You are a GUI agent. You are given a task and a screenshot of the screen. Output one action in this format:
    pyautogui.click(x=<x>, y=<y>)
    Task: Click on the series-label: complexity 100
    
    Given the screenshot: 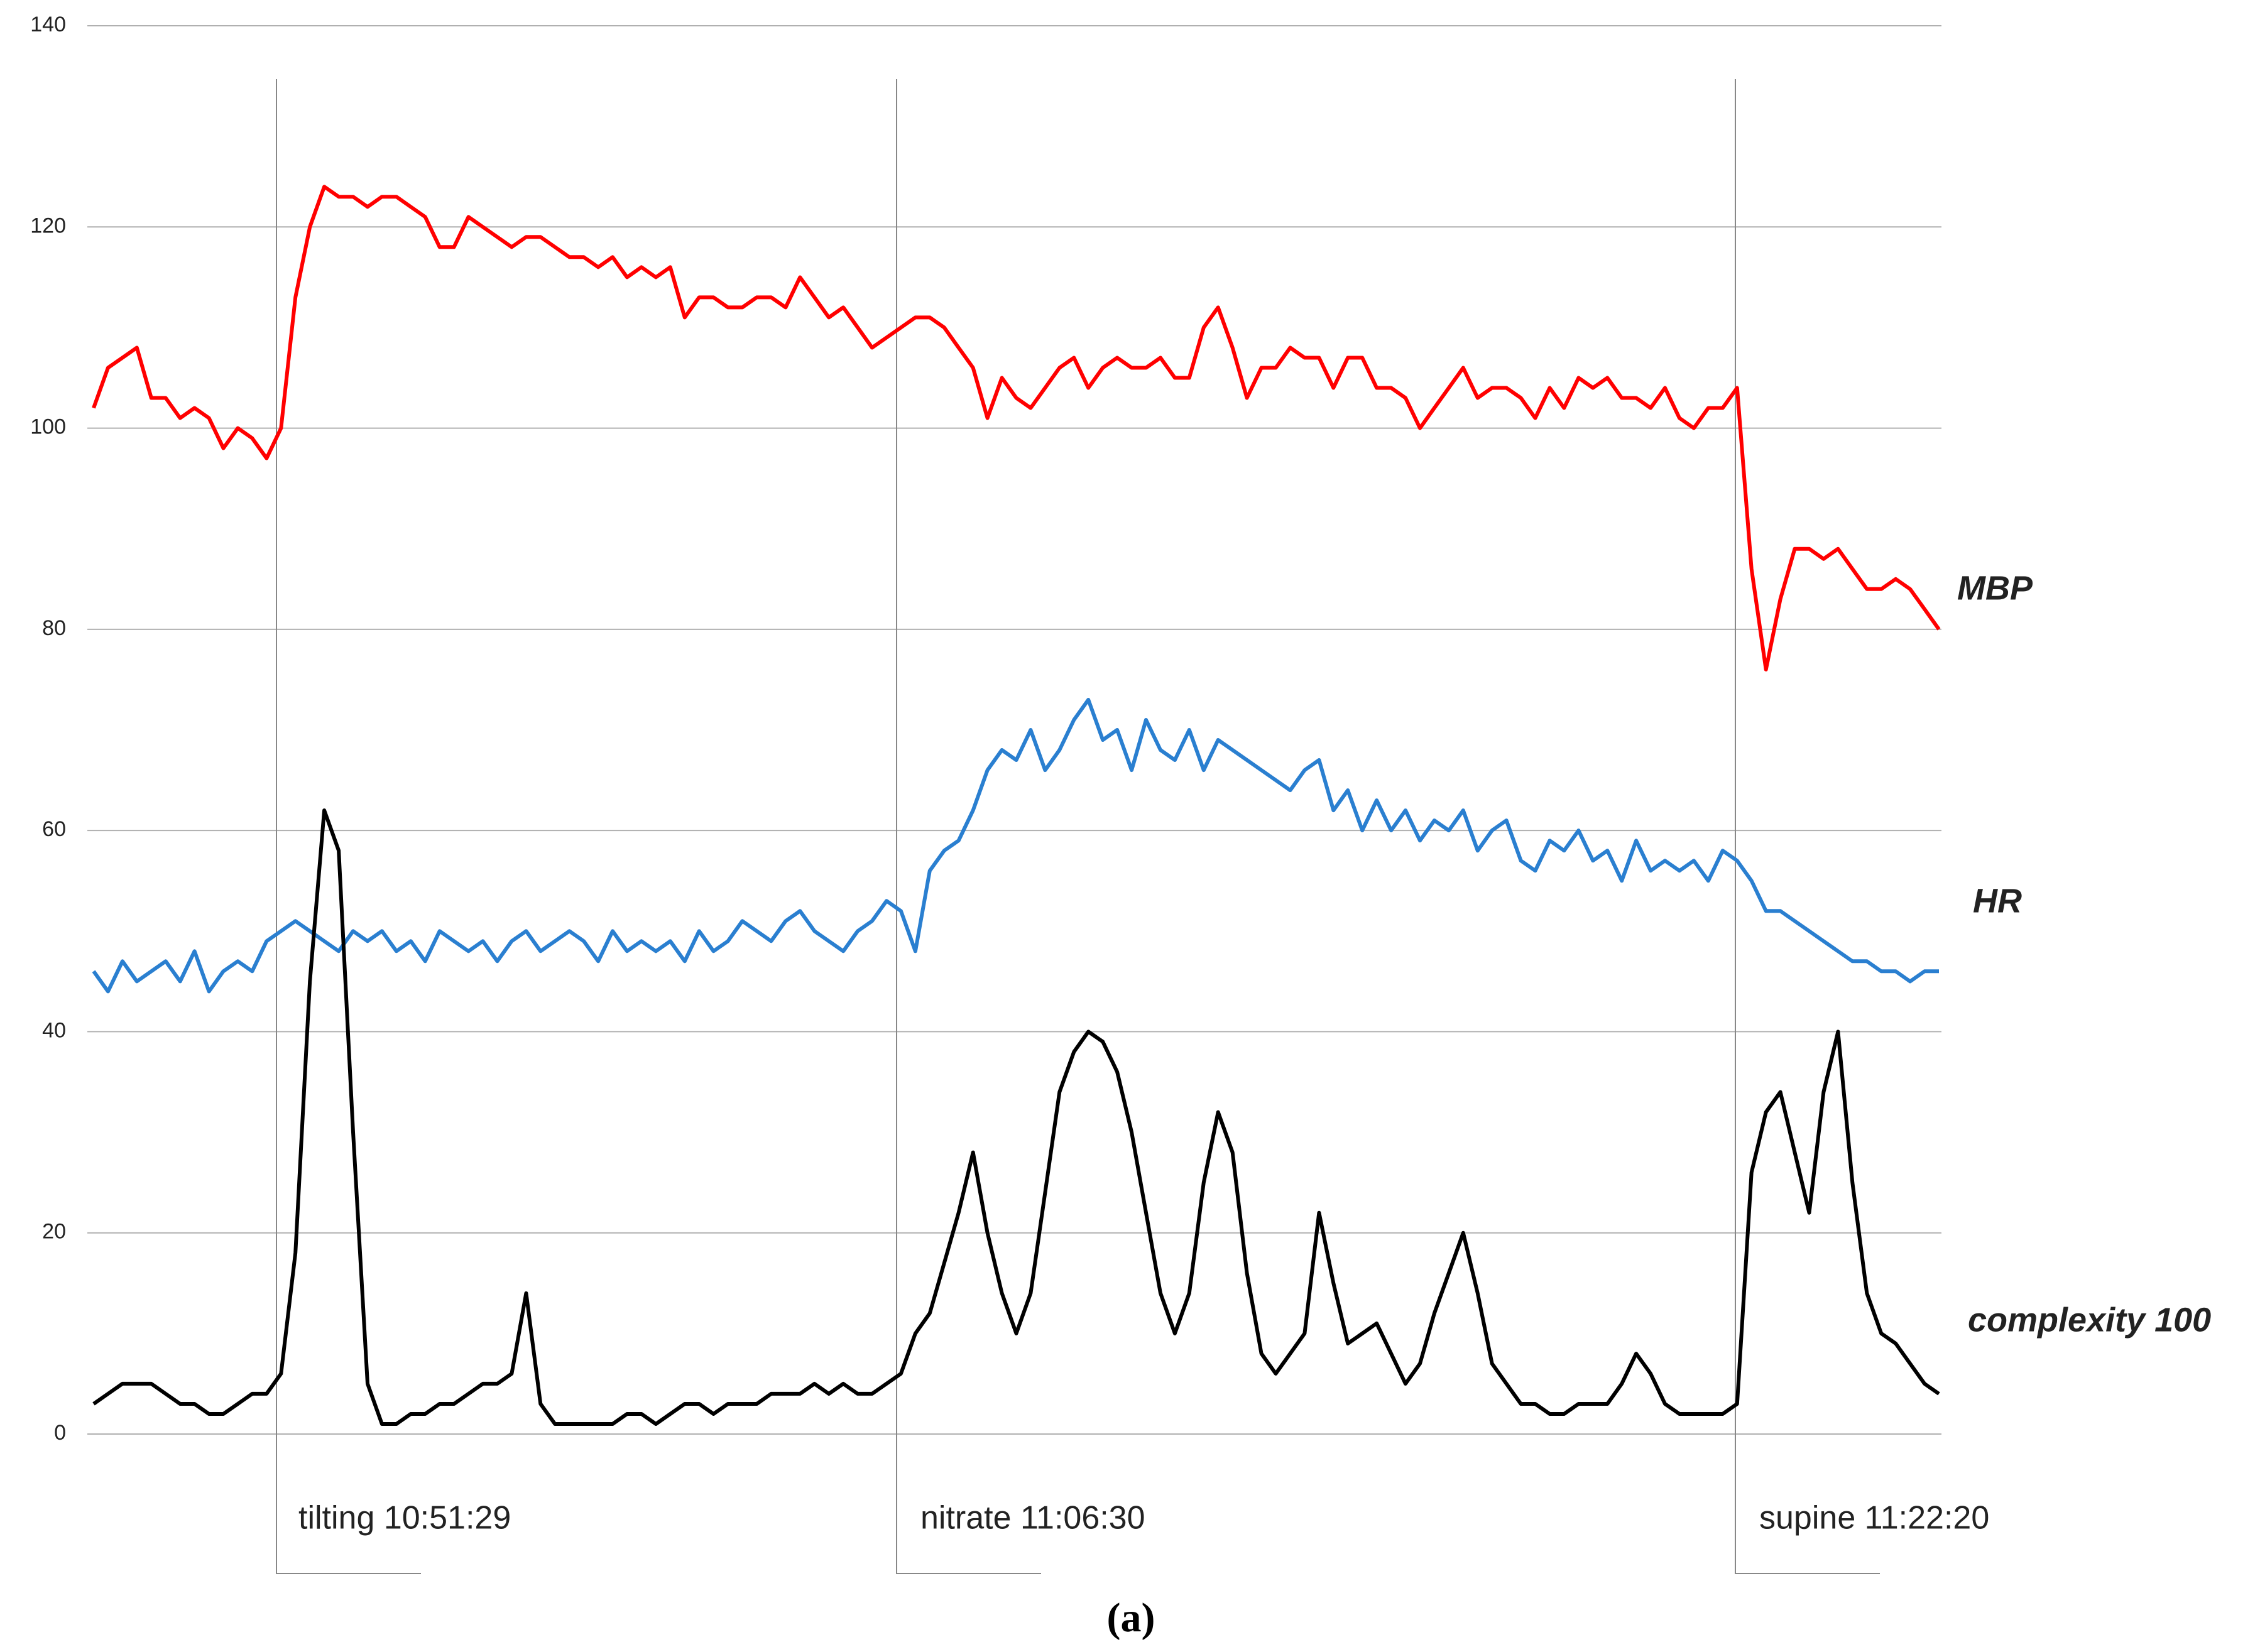 What is the action you would take?
    pyautogui.click(x=2089, y=1320)
    